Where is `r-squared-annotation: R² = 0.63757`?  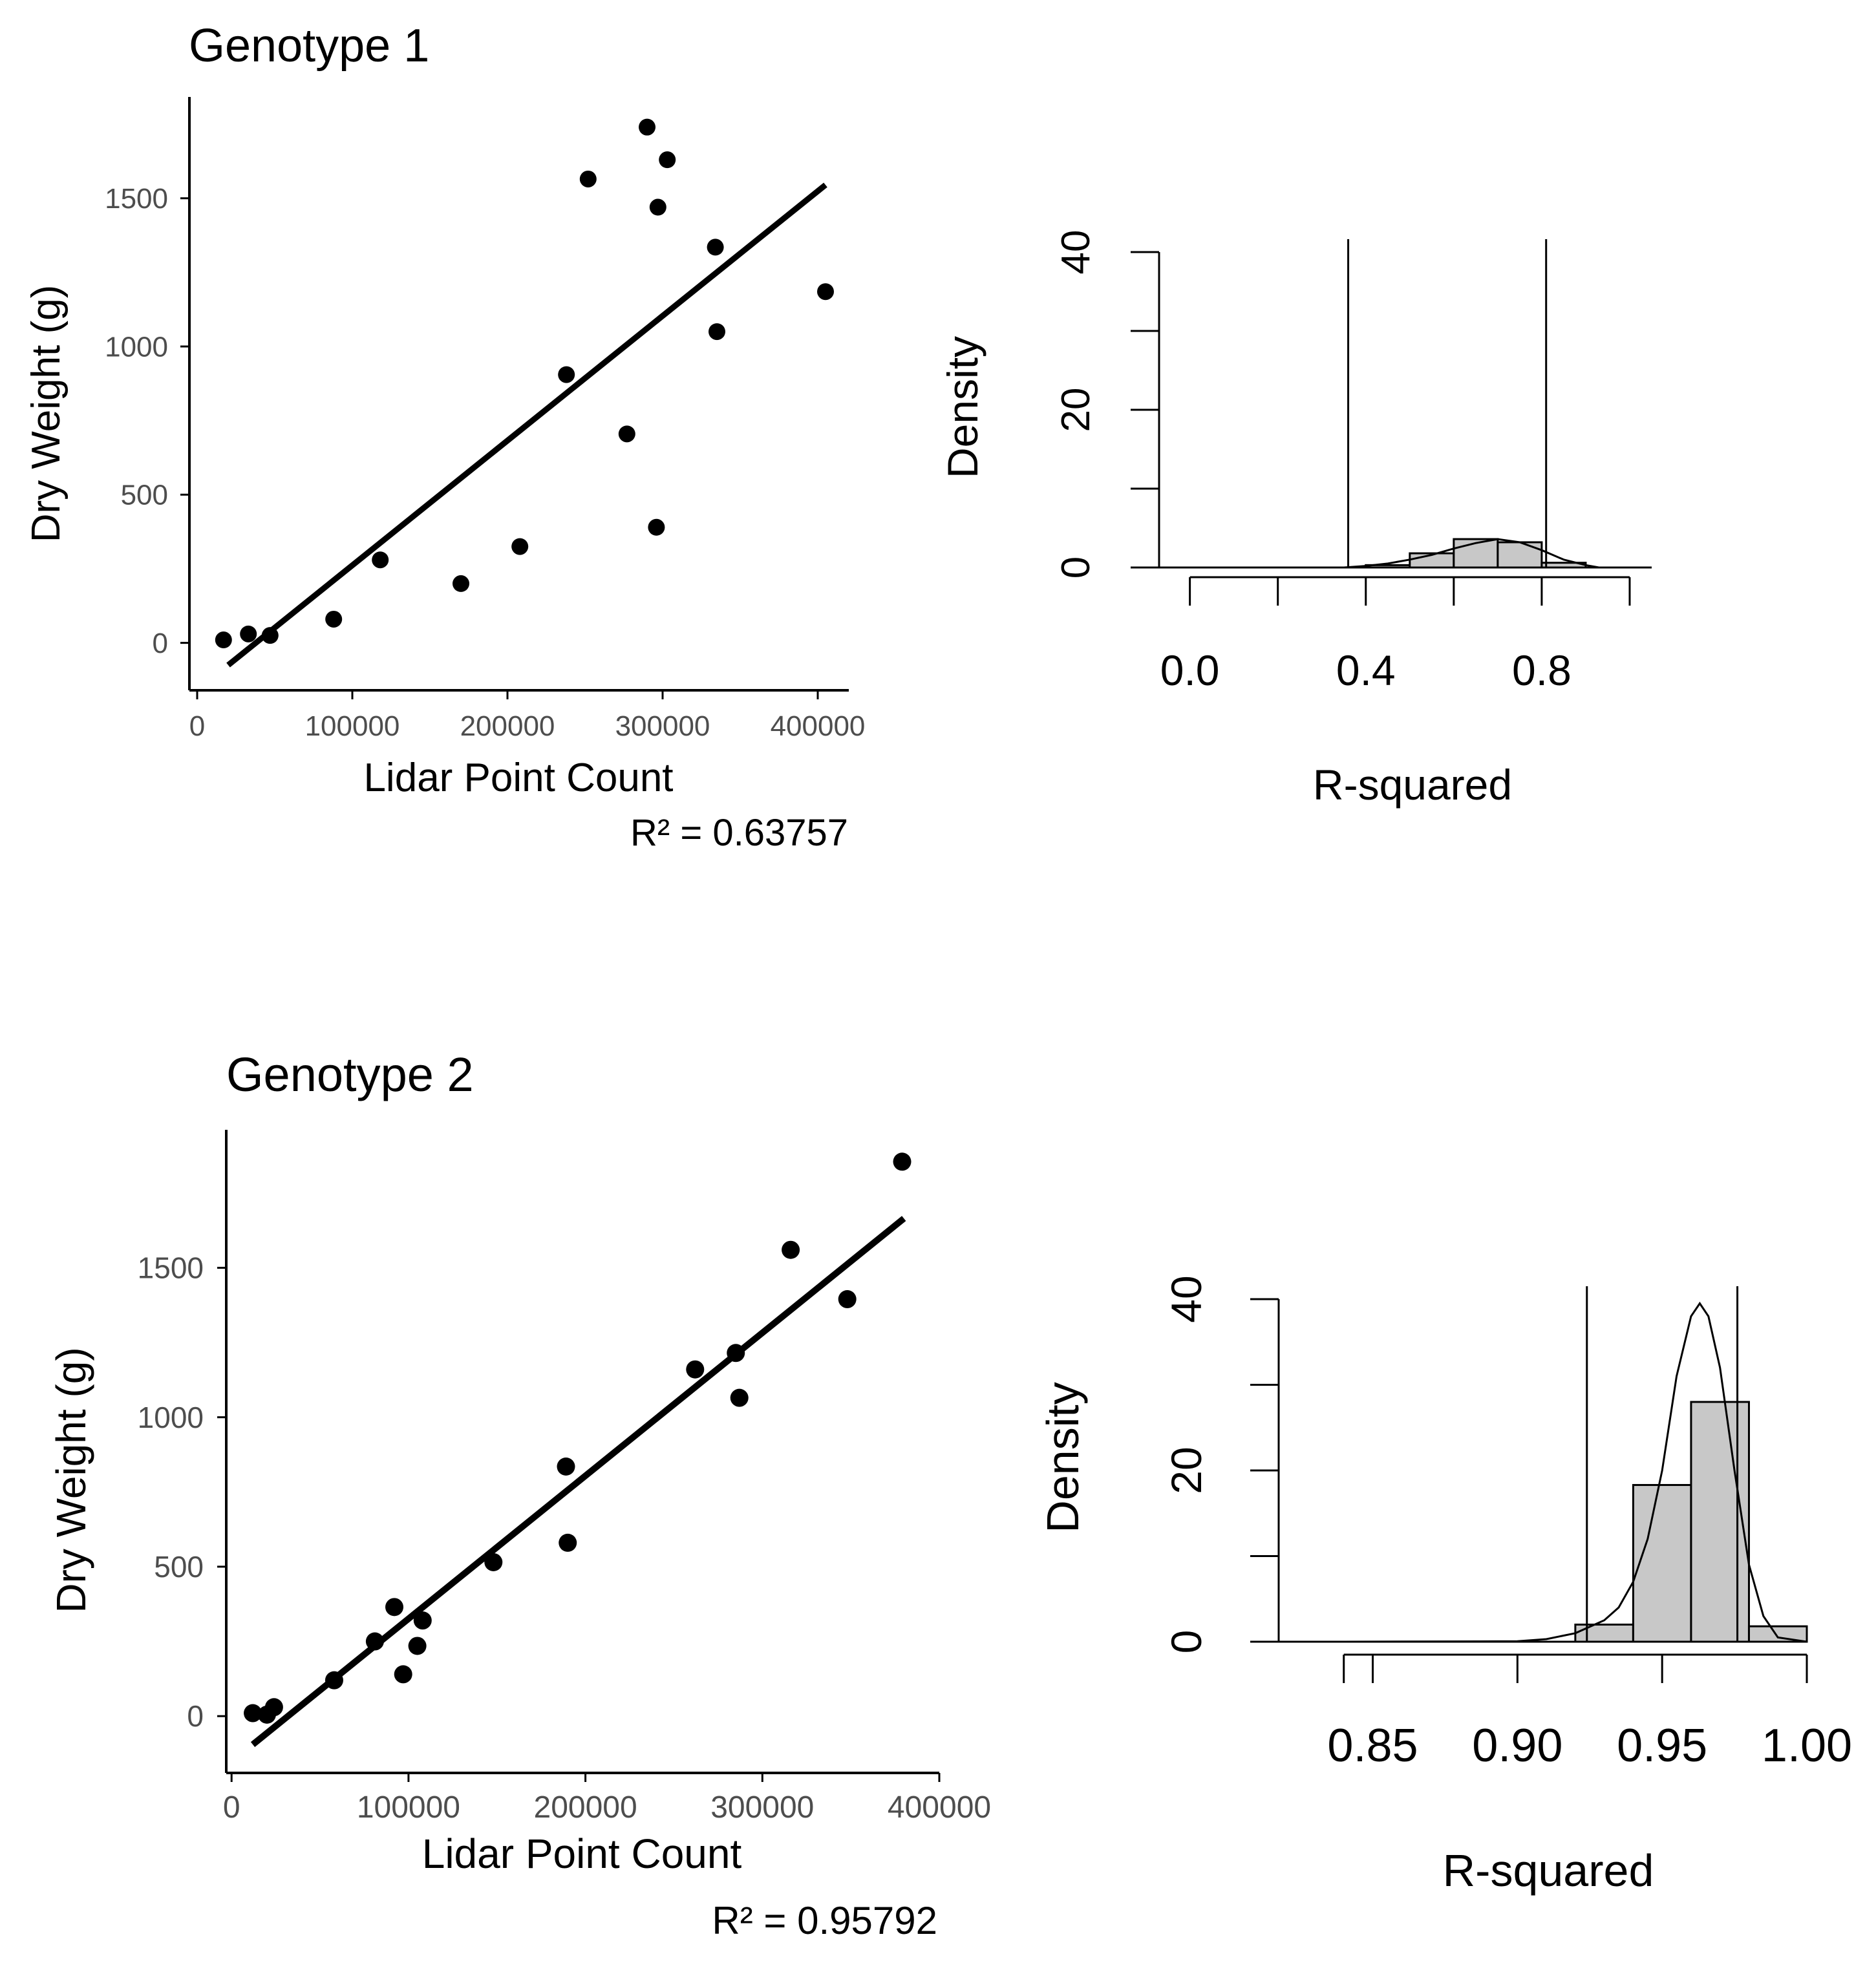 r-squared-annotation: R² = 0.63757 is located at coordinates (739, 833).